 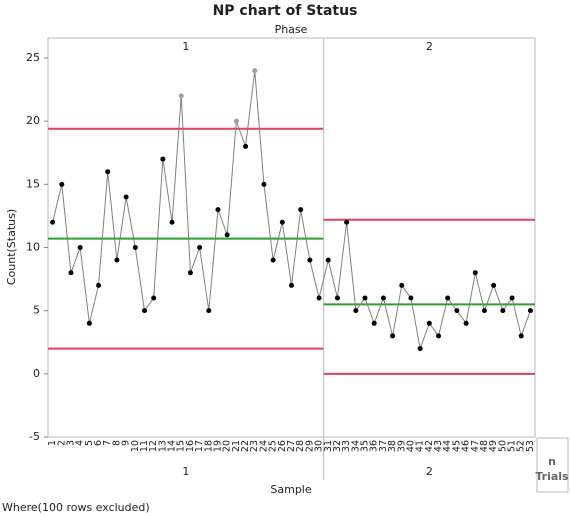 I want to click on x-tick-label: 24, so click(x=263, y=446).